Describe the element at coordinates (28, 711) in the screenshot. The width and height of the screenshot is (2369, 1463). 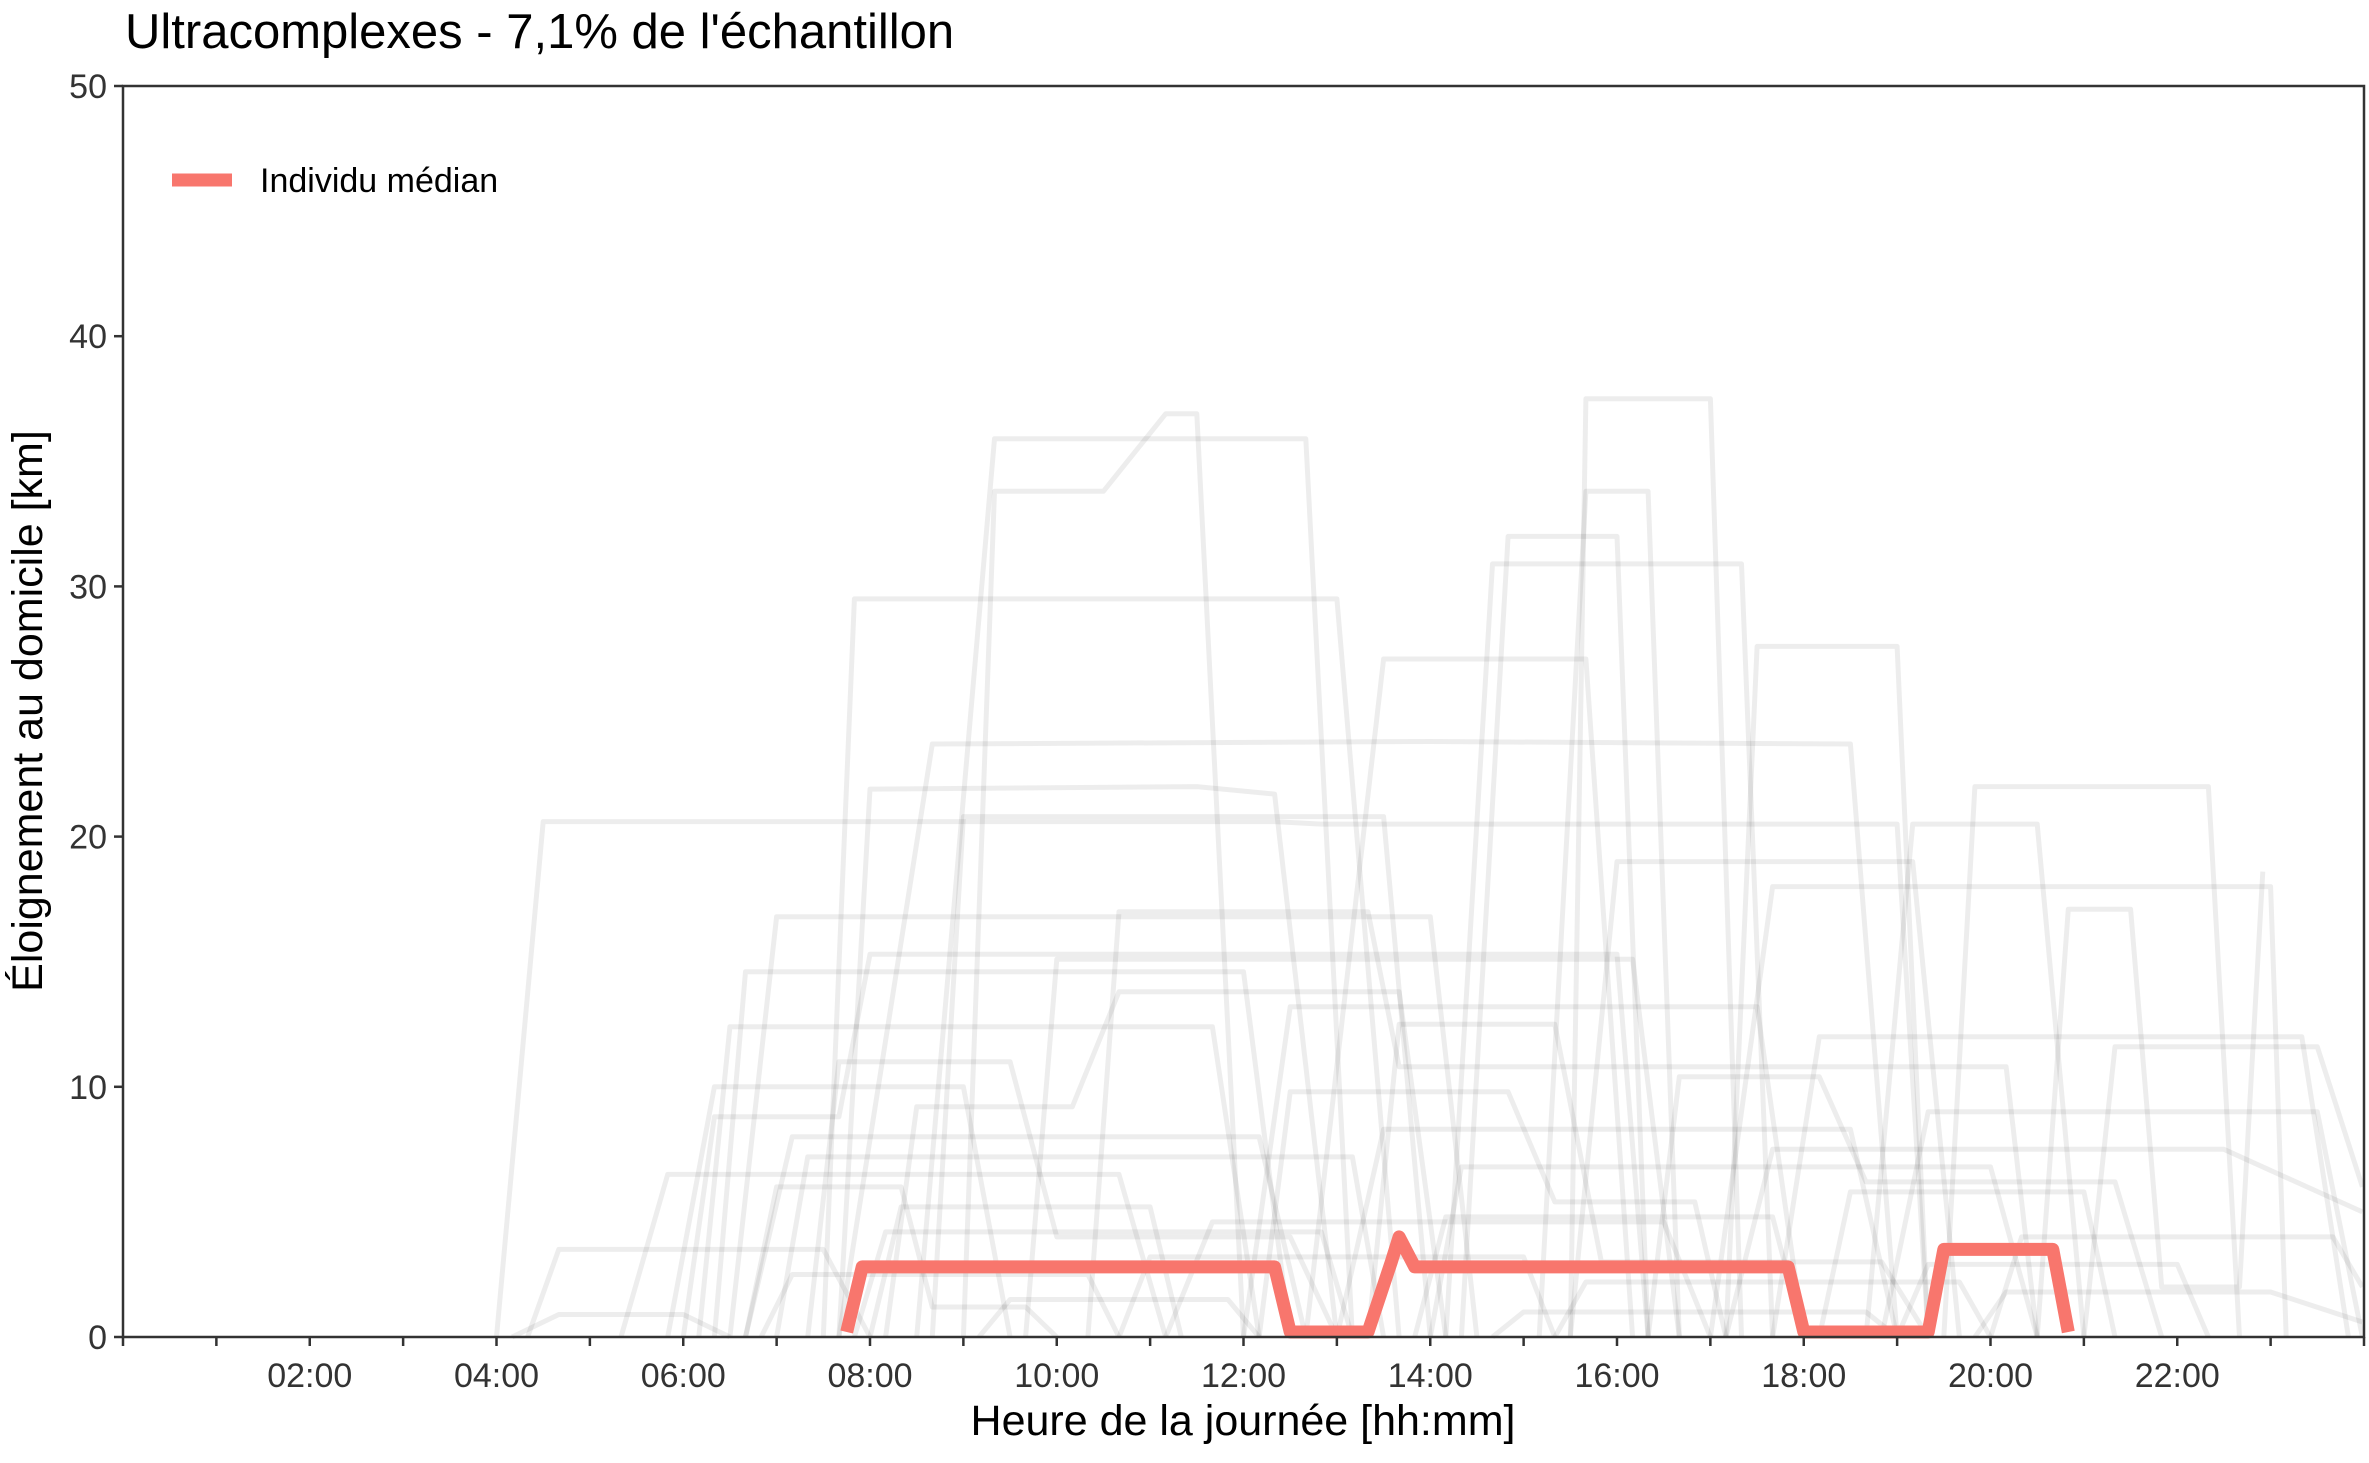
I see `y-axis-title: Éloignement au domicile [km]` at that location.